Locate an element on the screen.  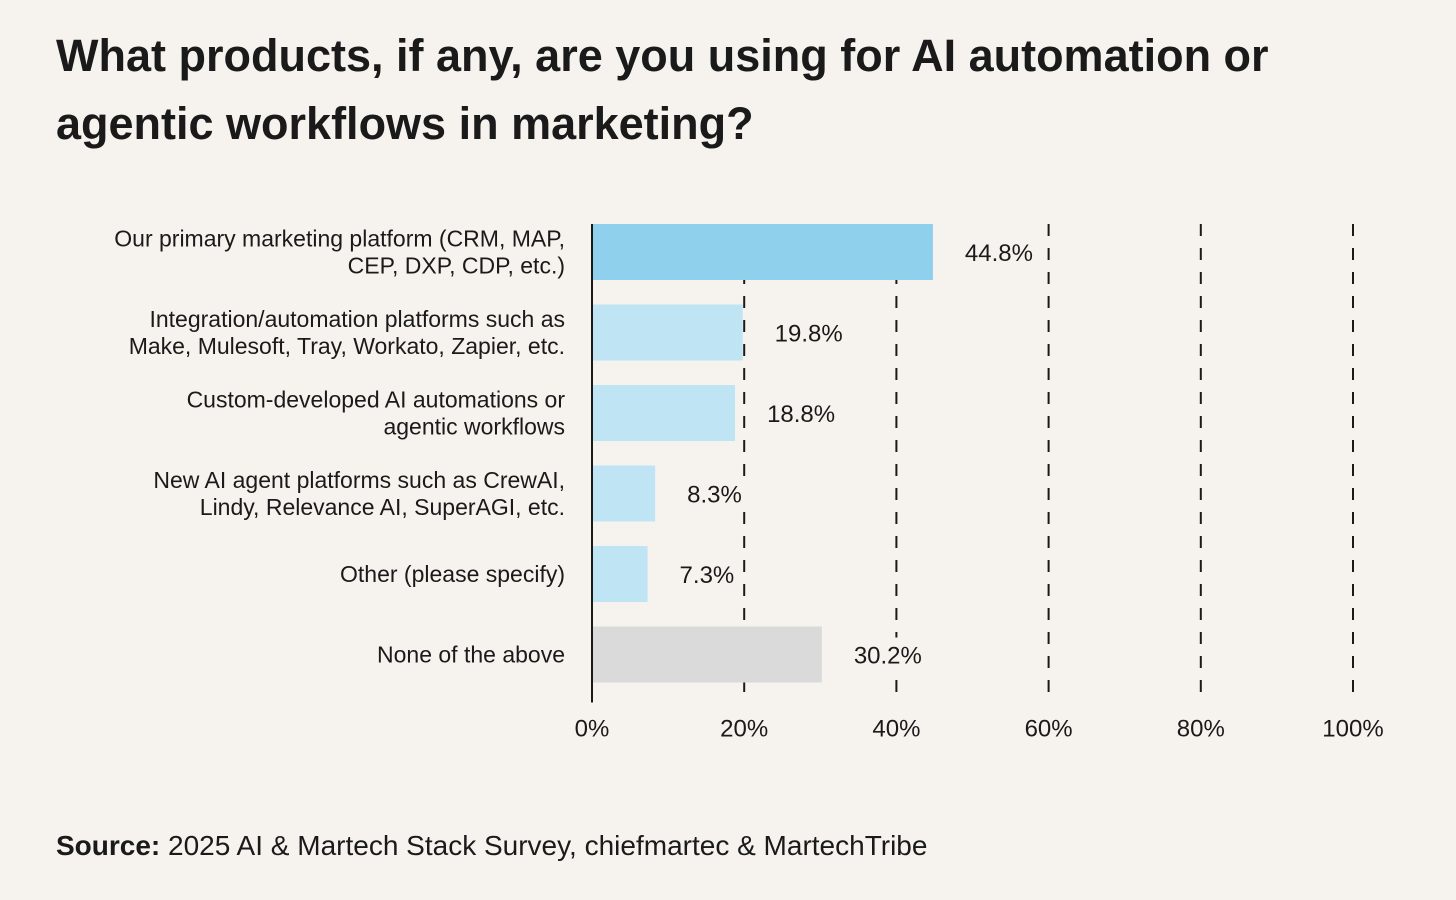
category-label-1-line-2: CEP, DXP, CDP, etc.) is located at coordinates (456, 266).